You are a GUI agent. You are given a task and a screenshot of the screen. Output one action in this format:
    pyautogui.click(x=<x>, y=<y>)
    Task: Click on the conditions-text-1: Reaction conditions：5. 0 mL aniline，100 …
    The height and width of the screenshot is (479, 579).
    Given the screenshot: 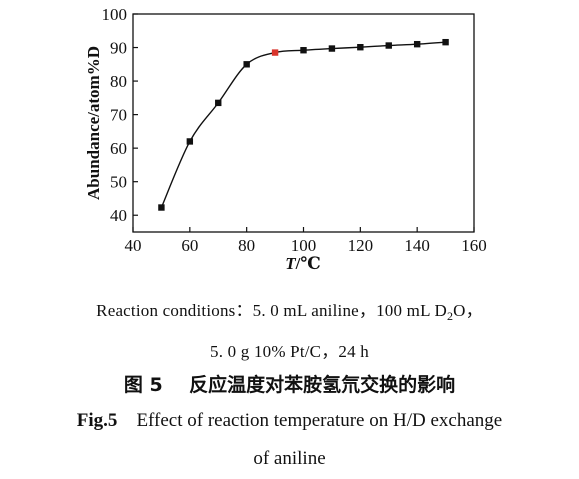 What is the action you would take?
    pyautogui.click(x=271, y=310)
    